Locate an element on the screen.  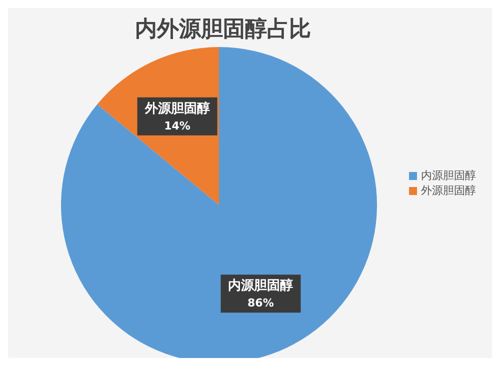
legend-label: 外源胆固醇 is located at coordinates (448, 190).